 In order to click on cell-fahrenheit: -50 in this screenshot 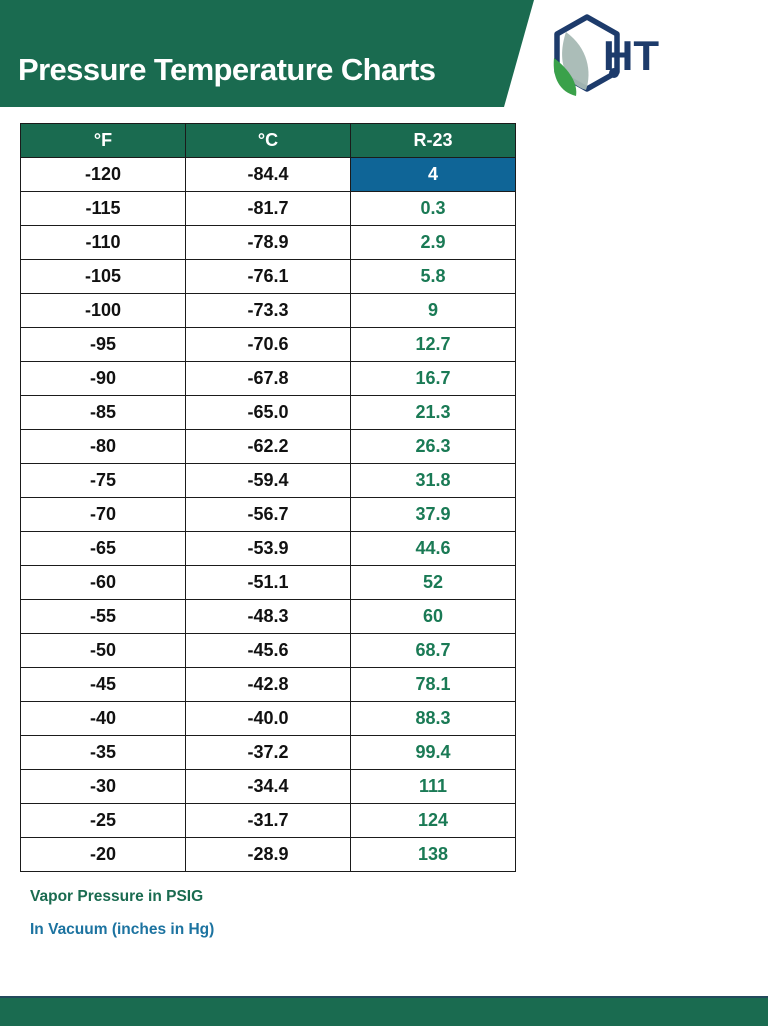, I will do `click(103, 650)`.